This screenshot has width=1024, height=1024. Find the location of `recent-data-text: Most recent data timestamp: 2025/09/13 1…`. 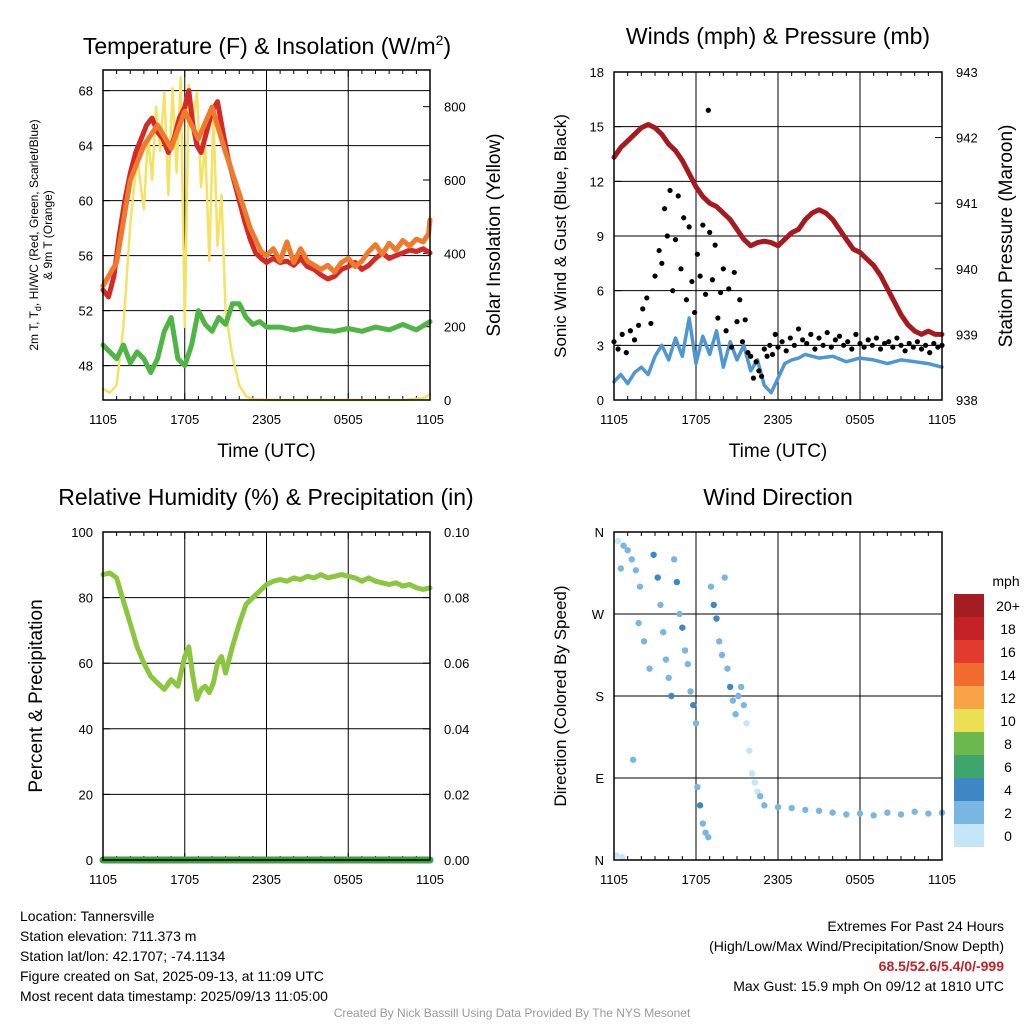

recent-data-text: Most recent data timestamp: 2025/09/13 1… is located at coordinates (174, 996).